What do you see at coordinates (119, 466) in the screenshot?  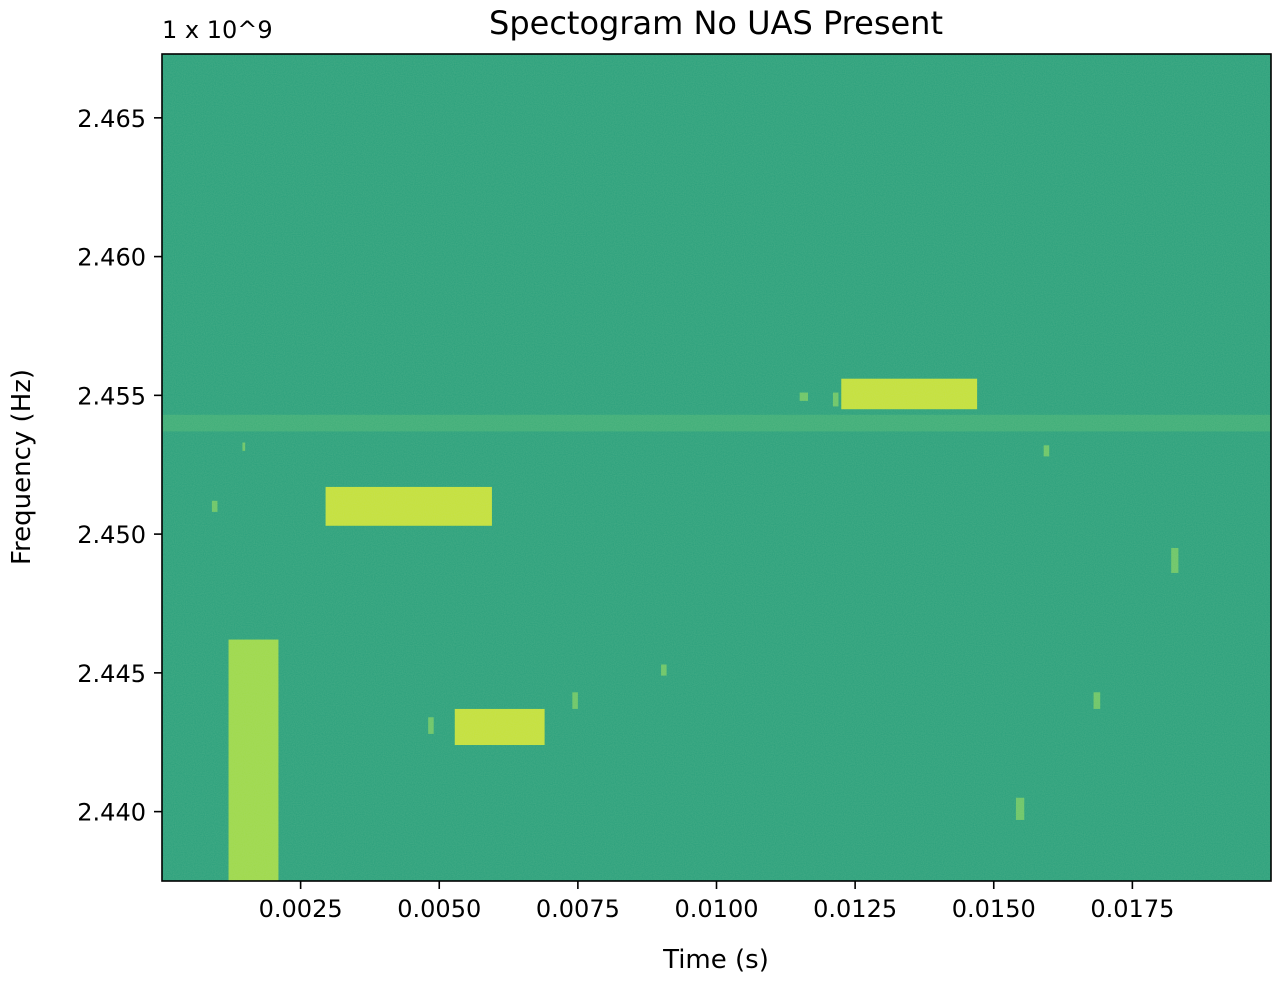 I see `y-axis: 2.440 2.445 2.450 2.455 2.460 2.465` at bounding box center [119, 466].